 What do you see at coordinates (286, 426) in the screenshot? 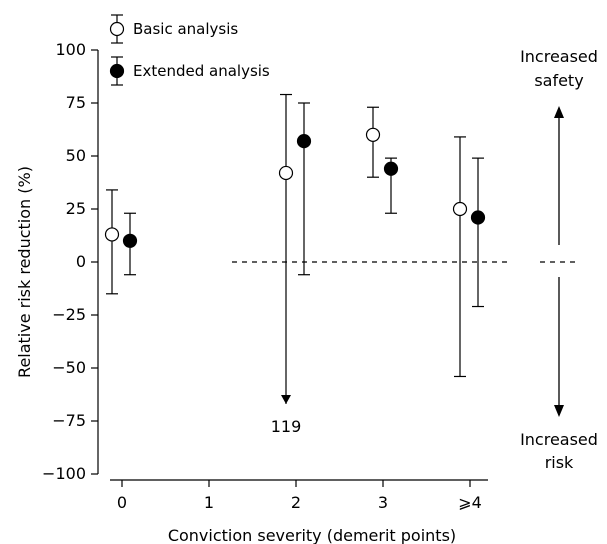
I see `clipped-value-label: 119` at bounding box center [286, 426].